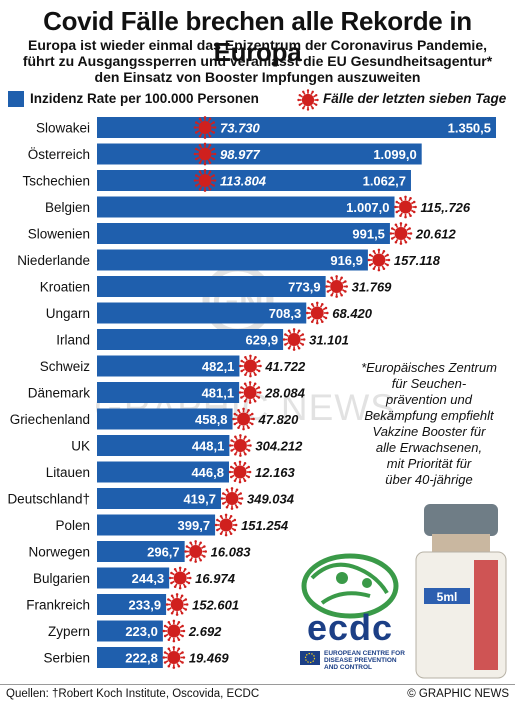 This screenshot has height=707, width=515. Describe the element at coordinates (58, 605) in the screenshot. I see `category-label: Frankreich` at that location.